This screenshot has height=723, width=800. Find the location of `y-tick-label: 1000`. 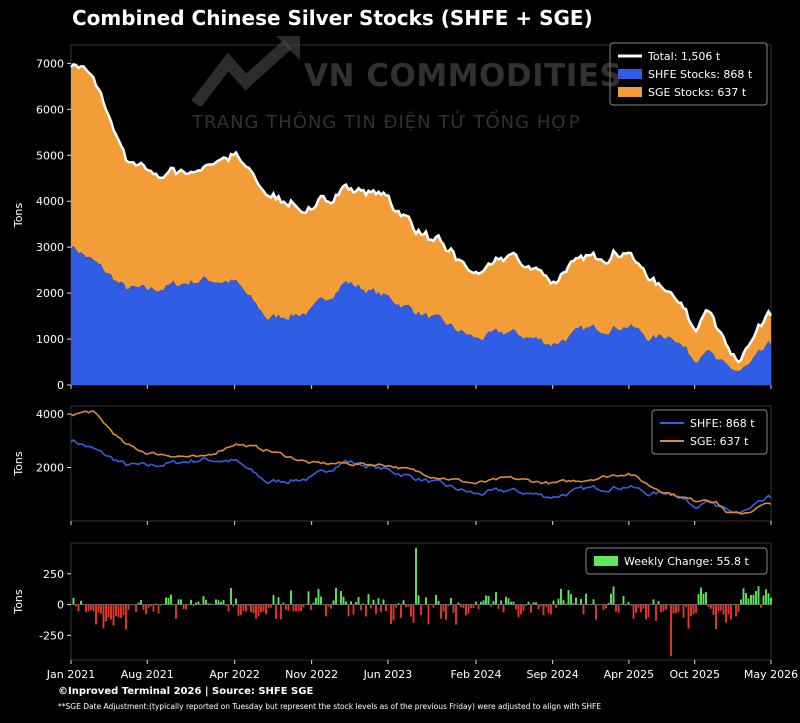

y-tick-label: 1000 is located at coordinates (50, 339).